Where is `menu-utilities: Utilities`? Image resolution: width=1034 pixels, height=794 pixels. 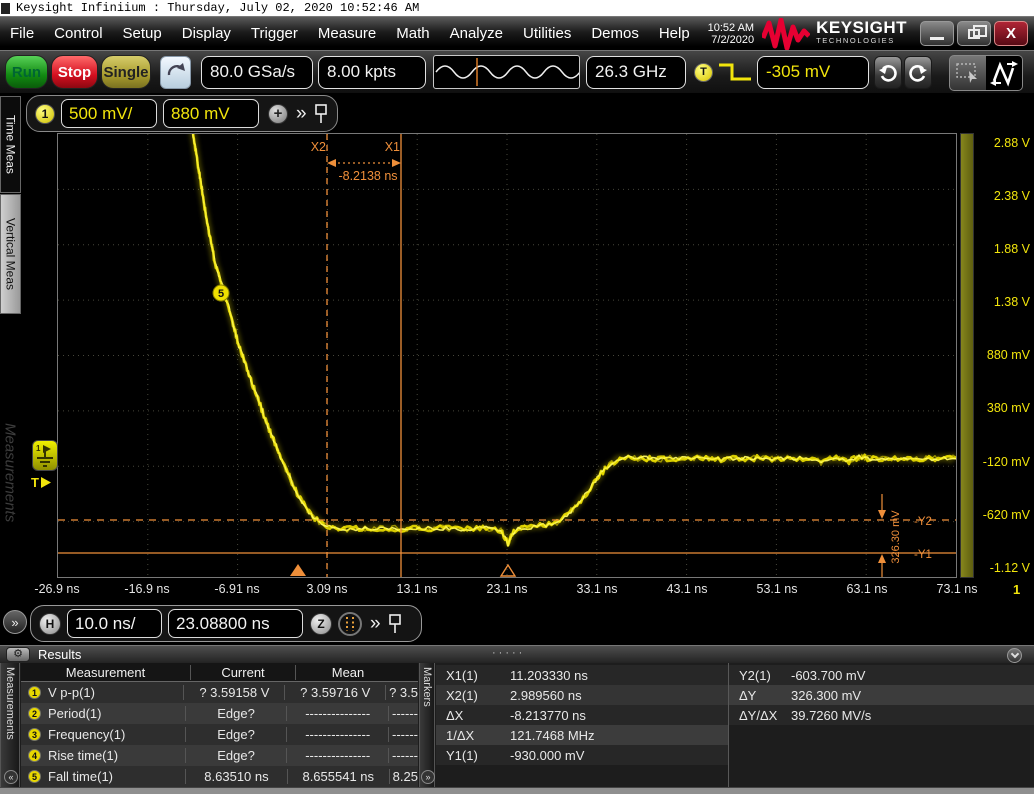
menu-utilities: Utilities is located at coordinates (547, 33).